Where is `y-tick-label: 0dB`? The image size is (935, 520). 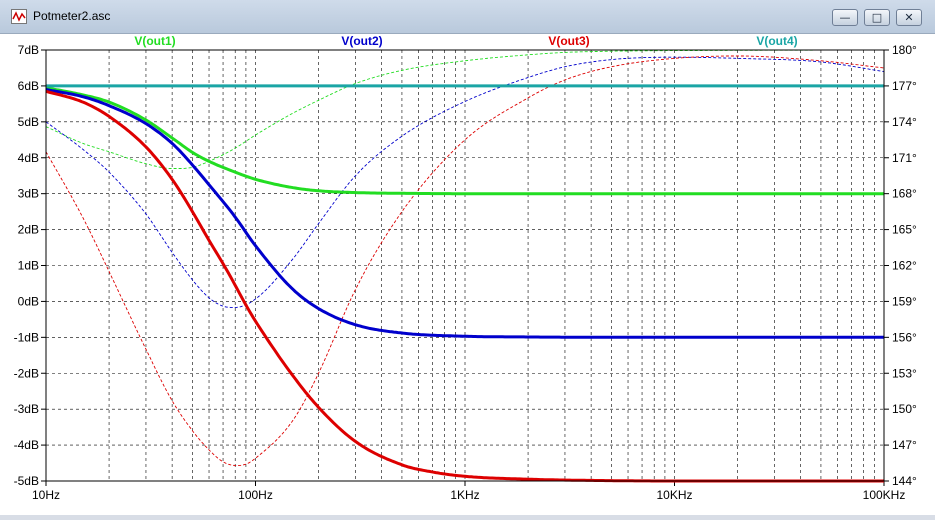
y-tick-label: 0dB is located at coordinates (28, 301).